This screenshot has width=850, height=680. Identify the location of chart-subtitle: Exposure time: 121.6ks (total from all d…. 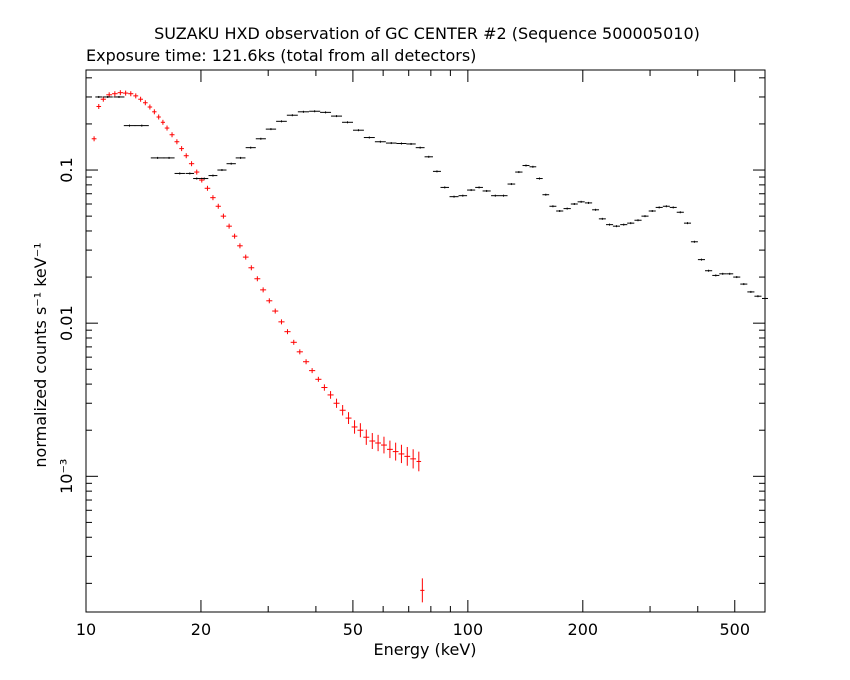
(281, 55).